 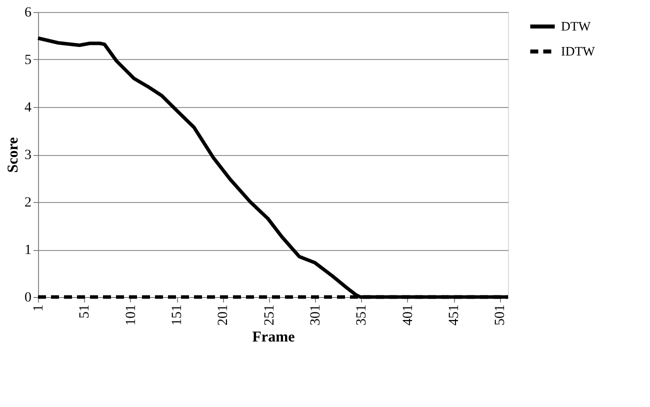 I want to click on x-tick-label: 401, so click(x=408, y=315).